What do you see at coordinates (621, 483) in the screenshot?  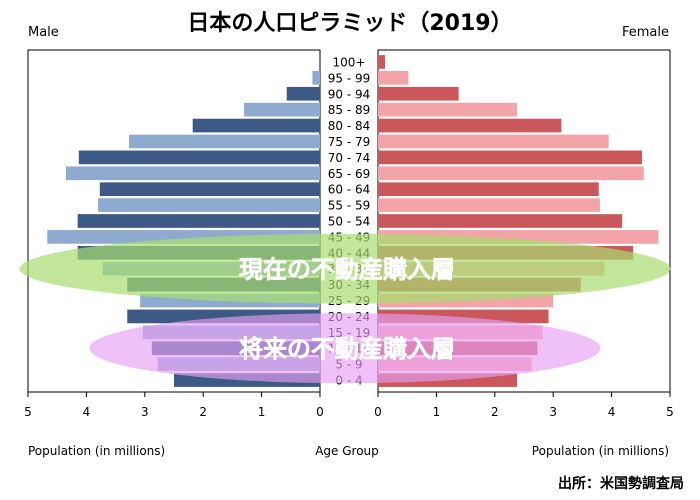 I see `source-note: 出所：米国勢調査局` at bounding box center [621, 483].